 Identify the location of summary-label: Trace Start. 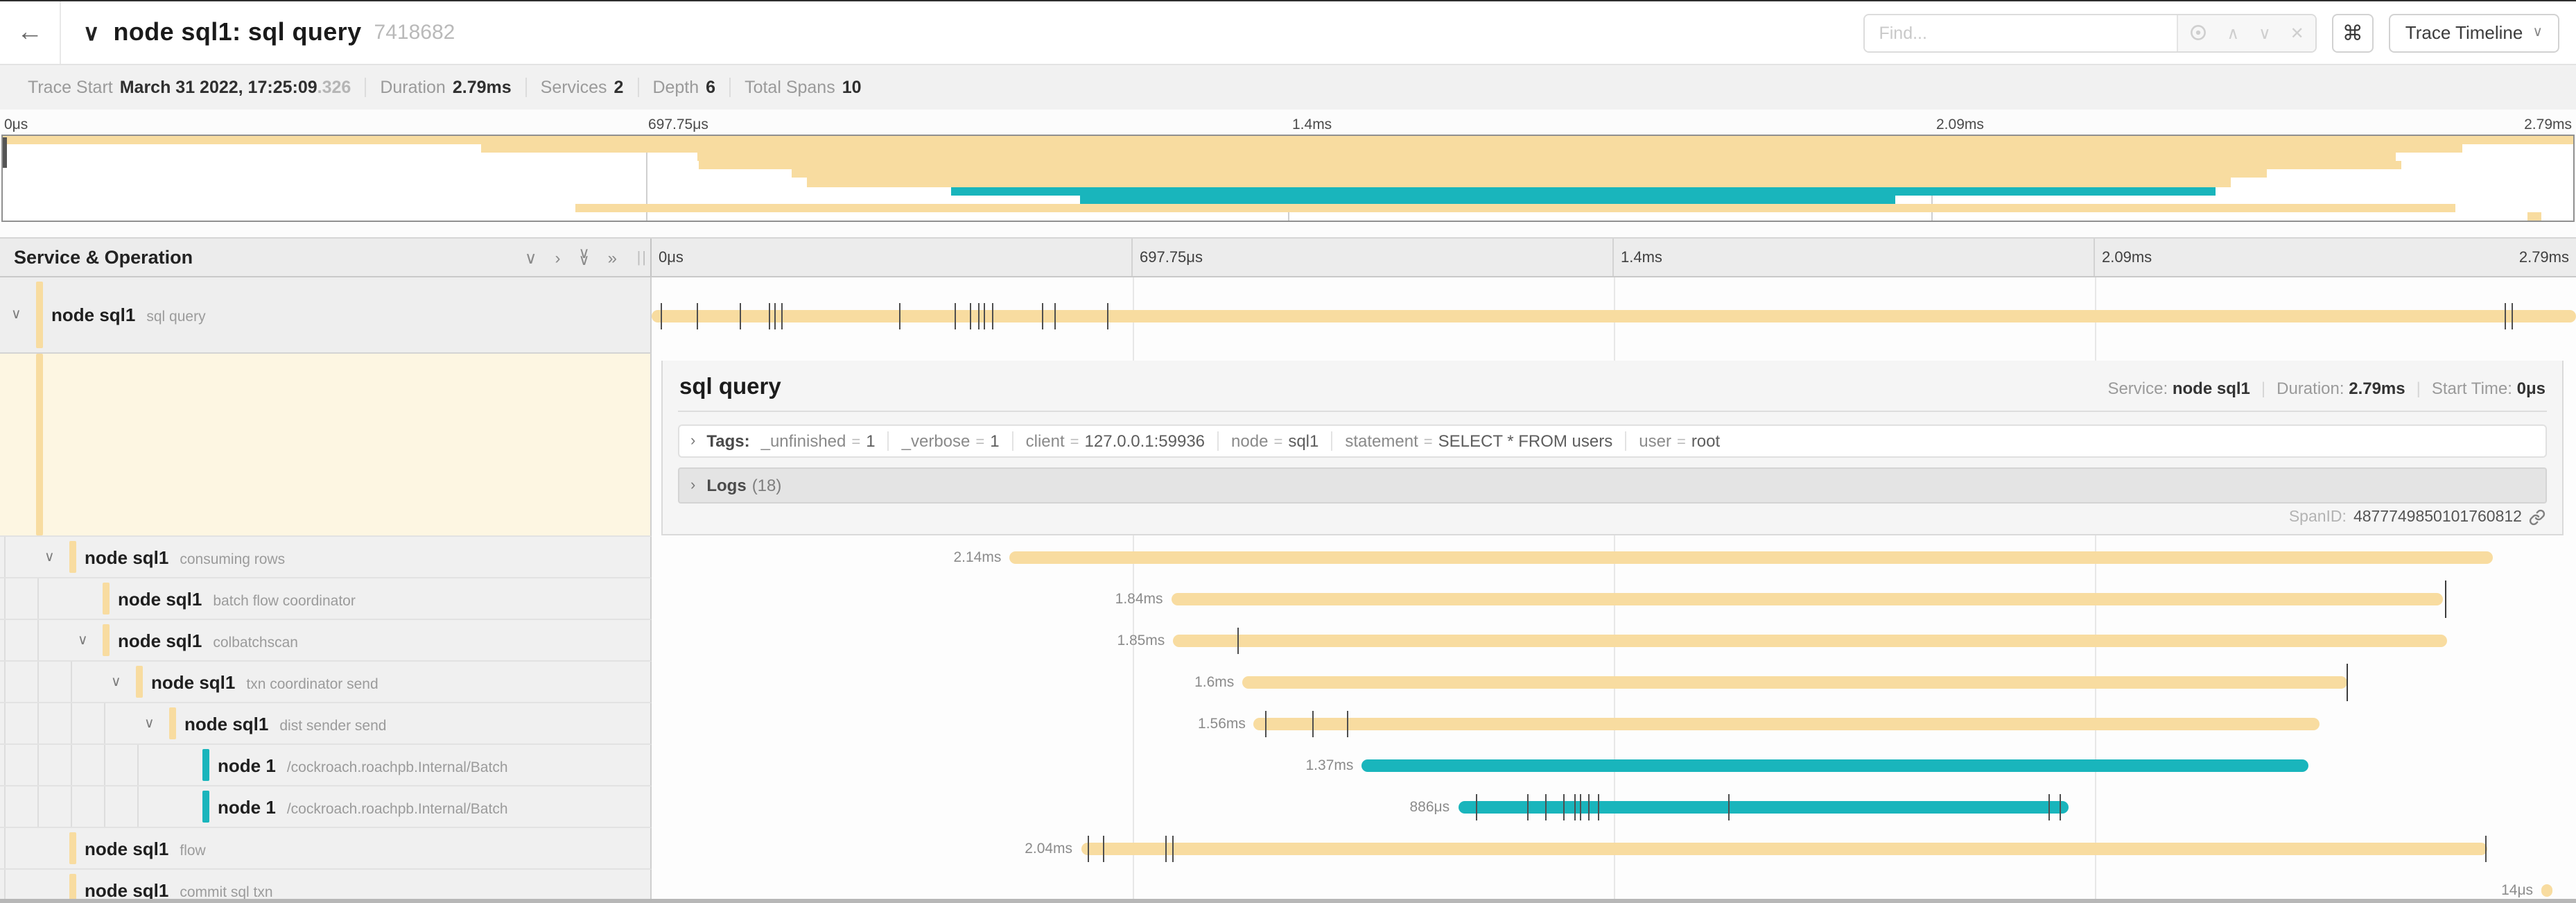
(70, 87).